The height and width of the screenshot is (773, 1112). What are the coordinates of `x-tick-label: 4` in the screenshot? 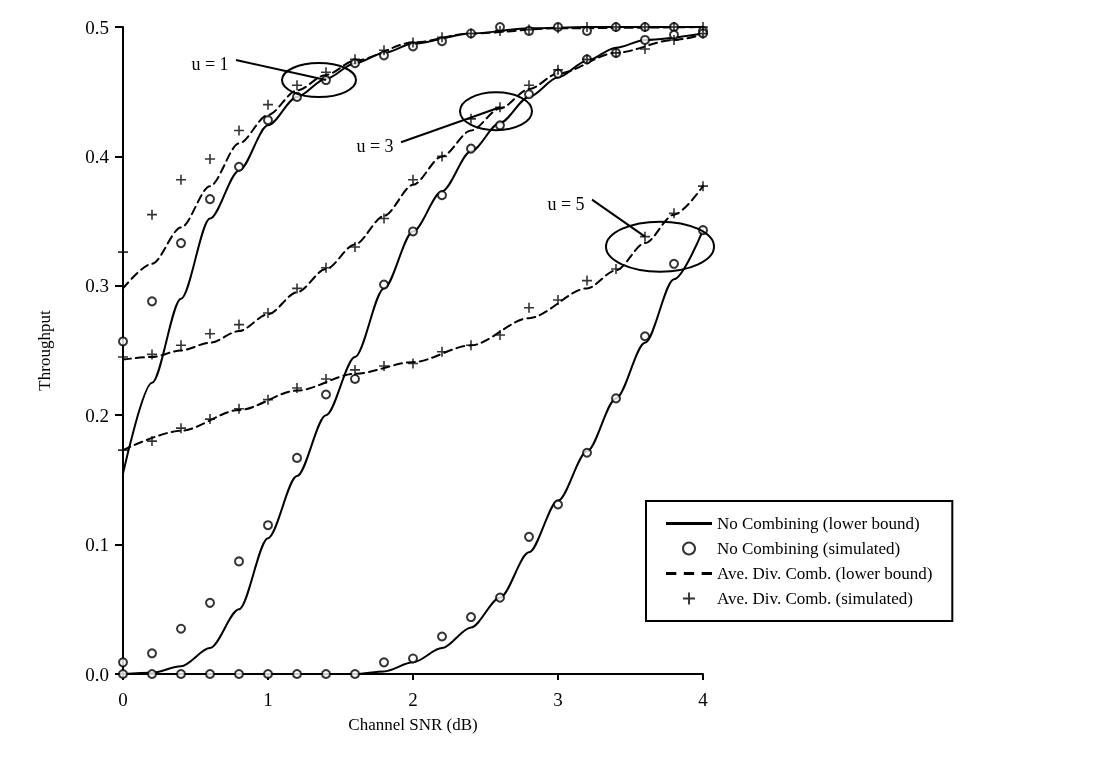 It's located at (703, 699).